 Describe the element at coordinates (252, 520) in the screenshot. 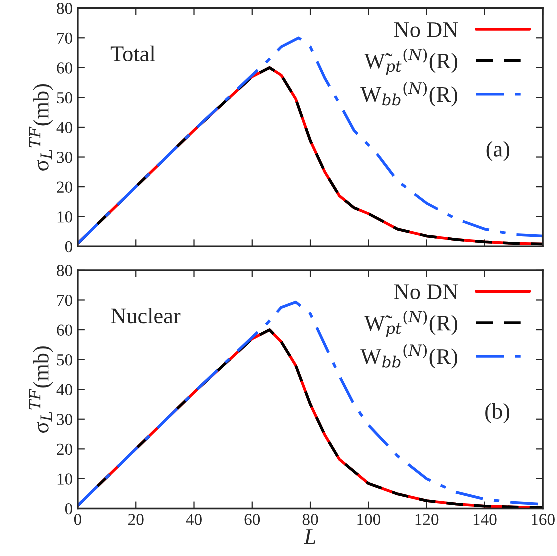

I see `x-tick-label: 60` at that location.